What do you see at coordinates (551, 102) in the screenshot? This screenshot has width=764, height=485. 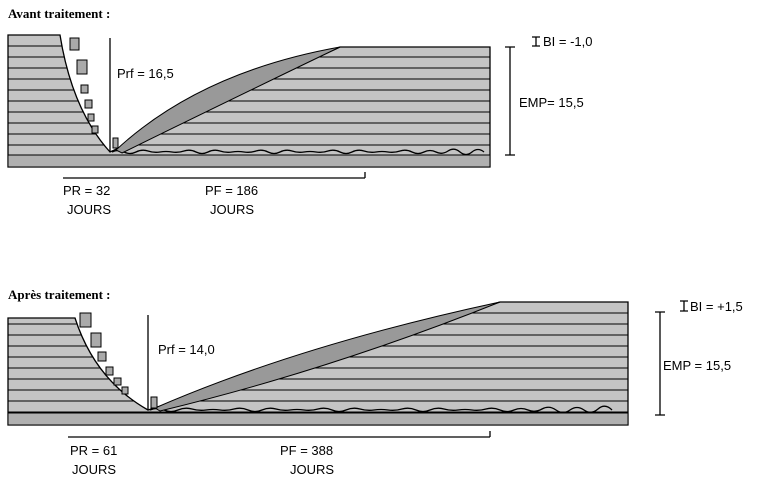 I see `emp-label: EMP= 15,5` at bounding box center [551, 102].